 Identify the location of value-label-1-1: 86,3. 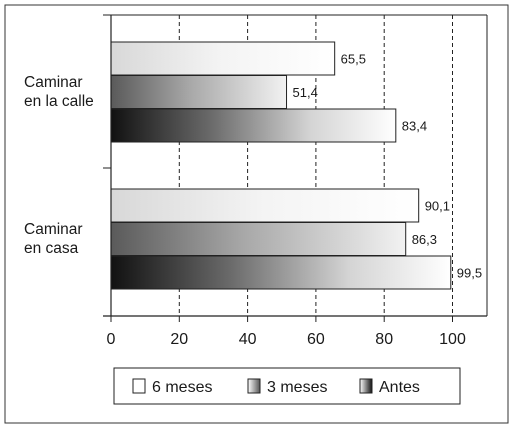
(424, 239).